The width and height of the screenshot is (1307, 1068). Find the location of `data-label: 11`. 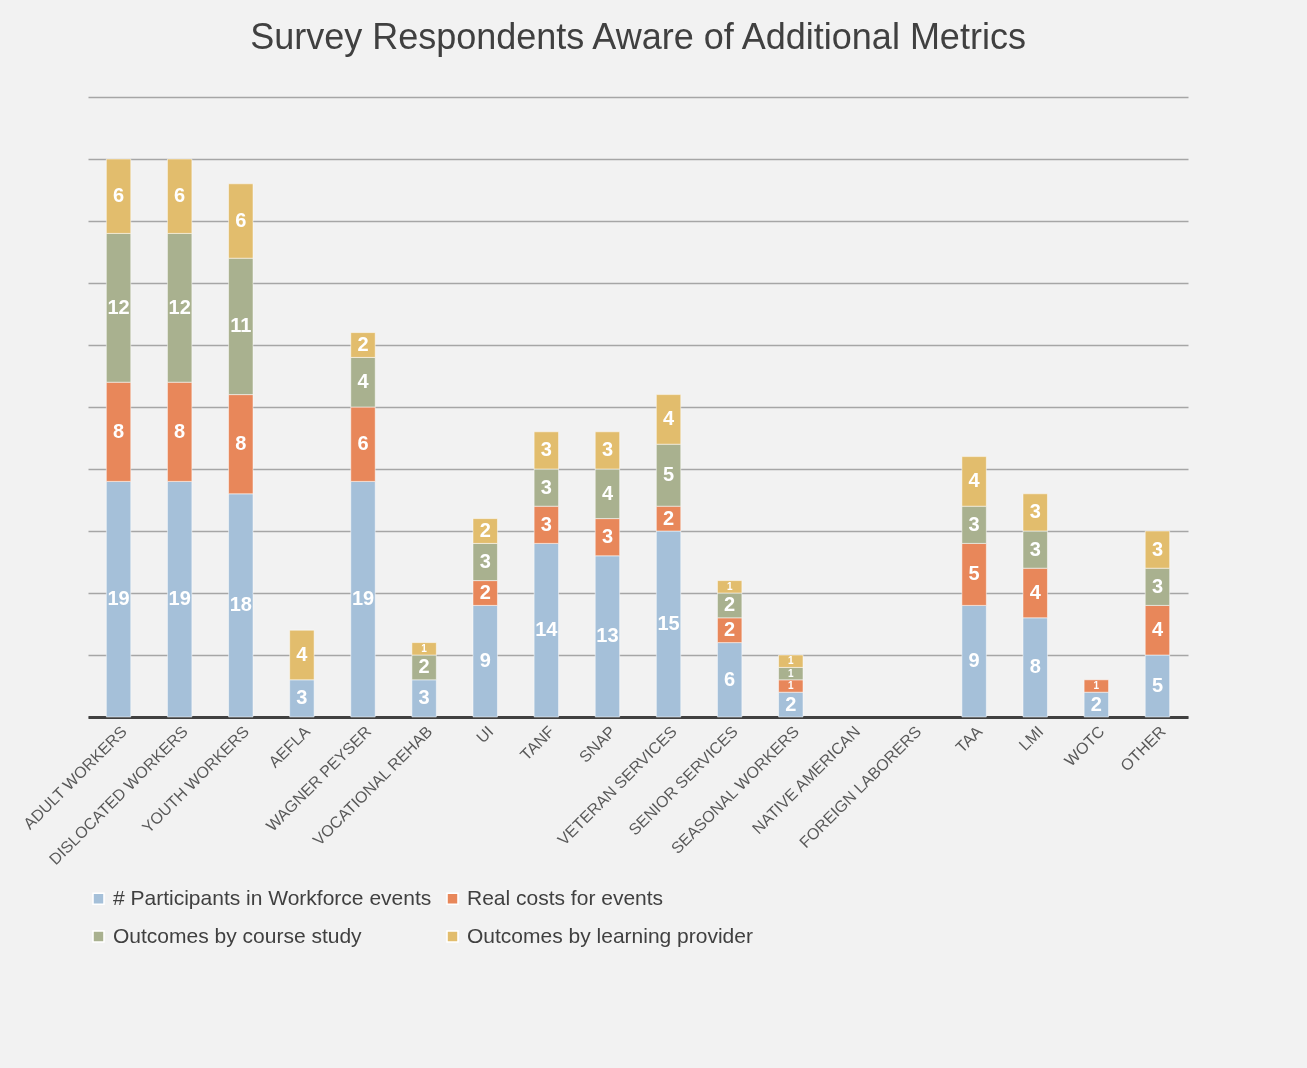

data-label: 11 is located at coordinates (241, 325).